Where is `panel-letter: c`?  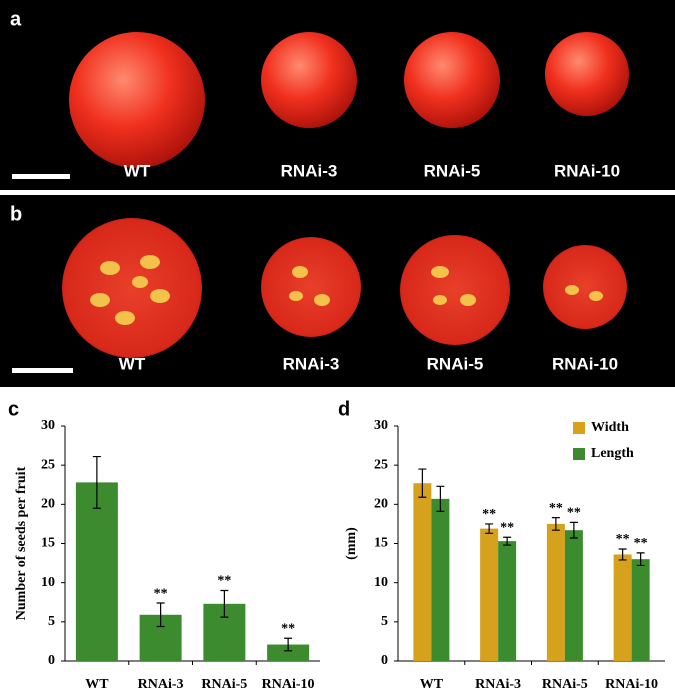 panel-letter: c is located at coordinates (13, 409).